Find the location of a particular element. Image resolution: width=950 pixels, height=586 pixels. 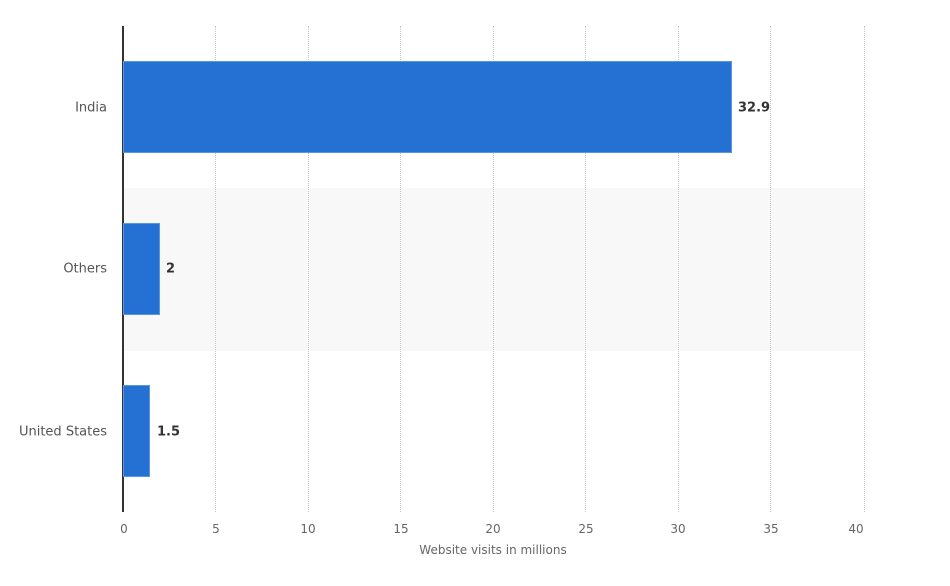

x-axis-title: Website visits in millions is located at coordinates (493, 550).